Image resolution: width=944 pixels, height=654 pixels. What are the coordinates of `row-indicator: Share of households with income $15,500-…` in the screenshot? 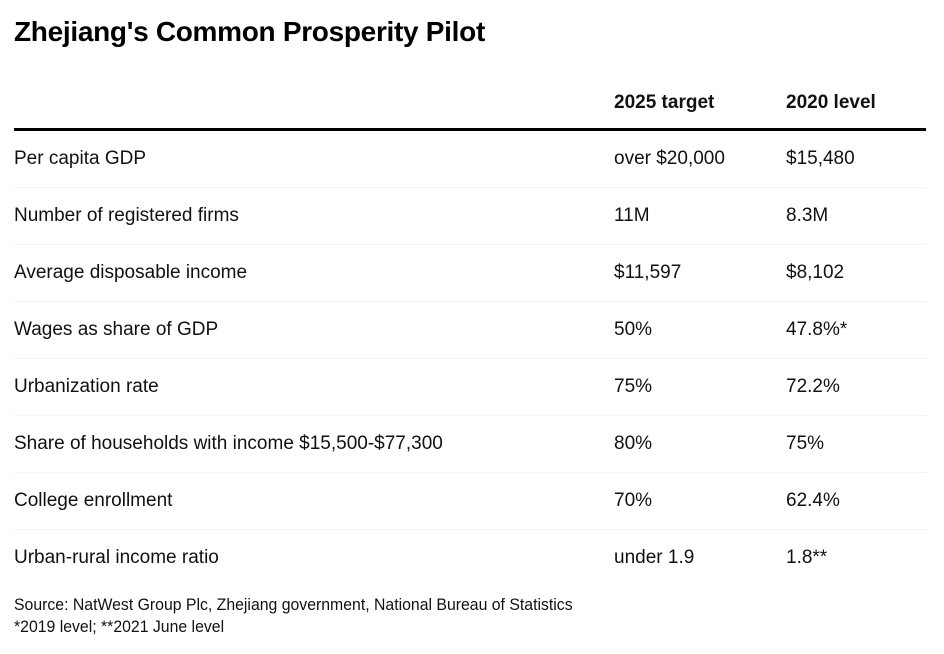 It's located at (228, 443).